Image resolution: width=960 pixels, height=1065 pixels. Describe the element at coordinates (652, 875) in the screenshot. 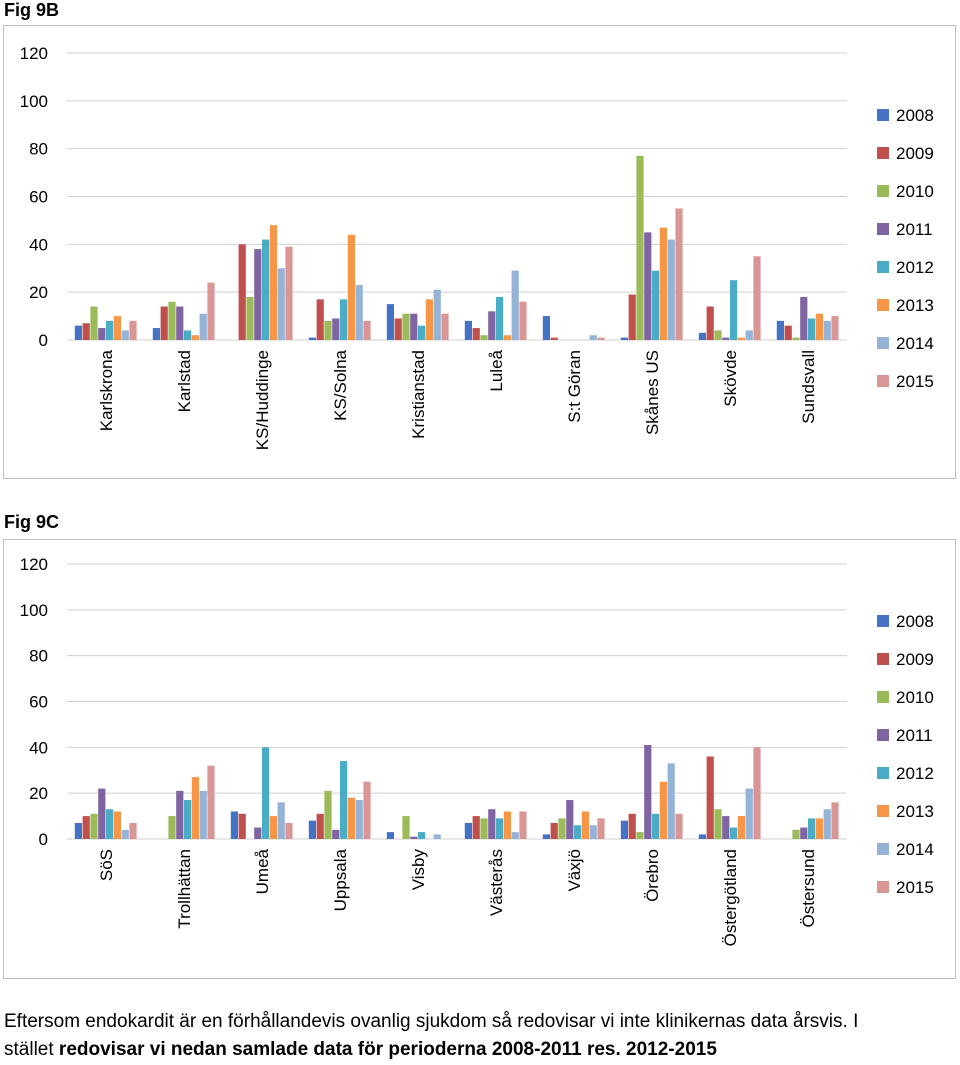

I see `category-label: Örebro` at that location.